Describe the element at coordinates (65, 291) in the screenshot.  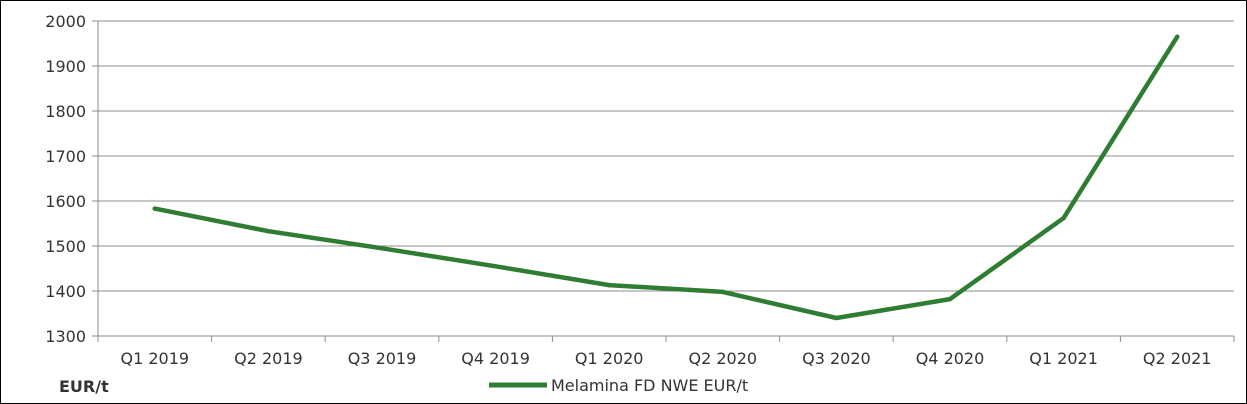
I see `y-tick-label: 1400` at that location.